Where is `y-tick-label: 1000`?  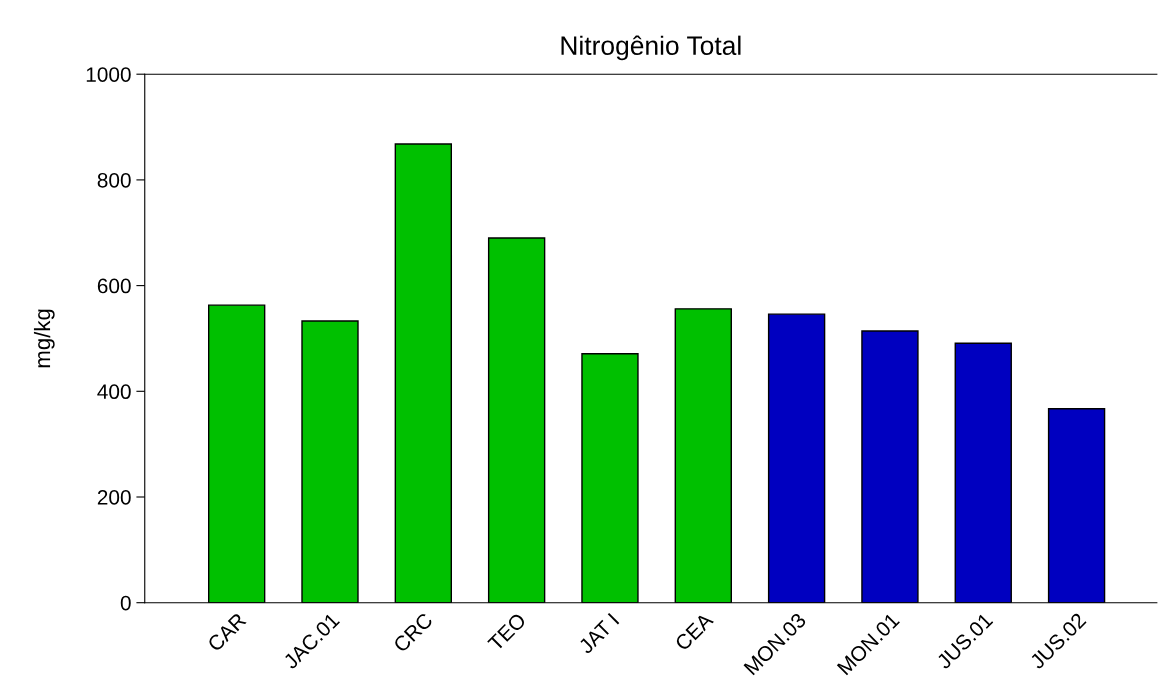
y-tick-label: 1000 is located at coordinates (108, 74).